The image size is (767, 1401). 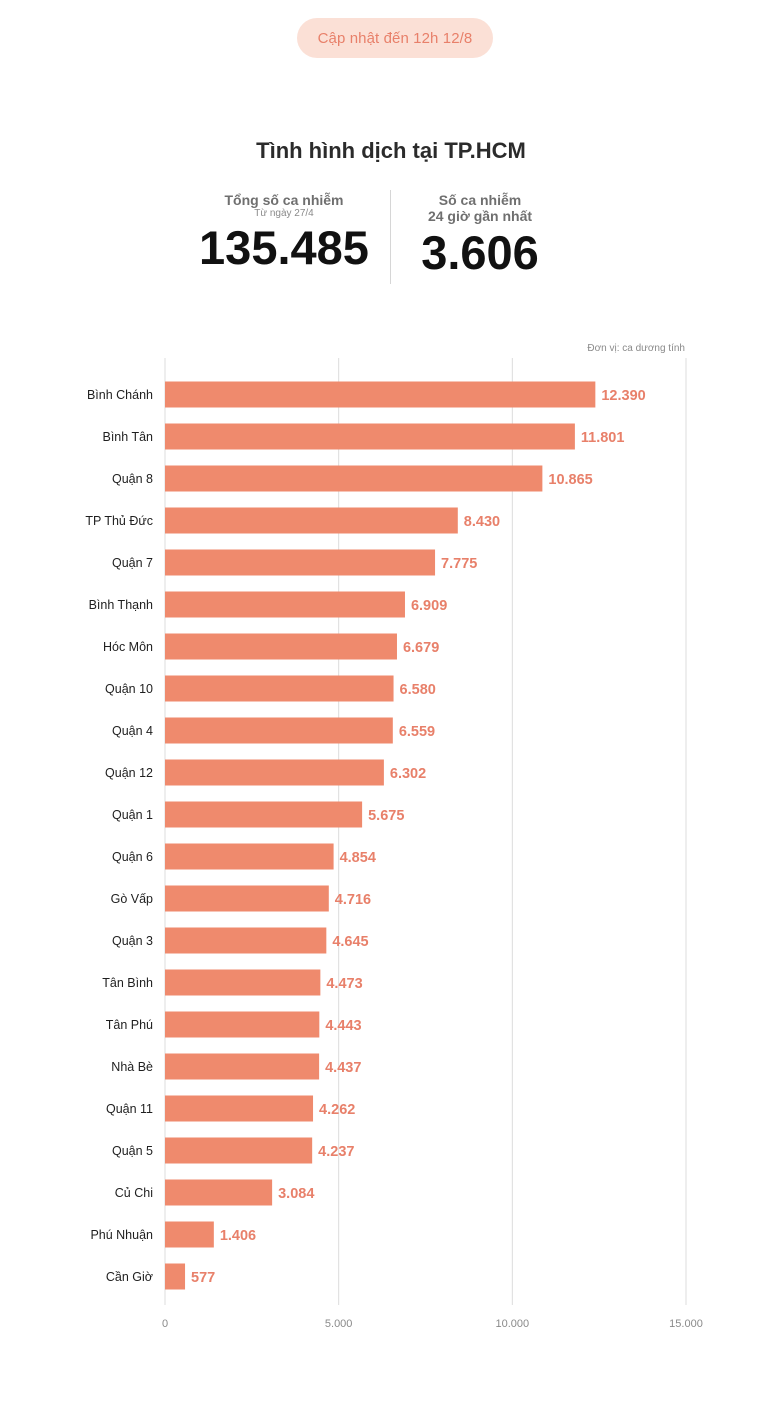 I want to click on total-cases-value: 135.485, so click(x=284, y=247).